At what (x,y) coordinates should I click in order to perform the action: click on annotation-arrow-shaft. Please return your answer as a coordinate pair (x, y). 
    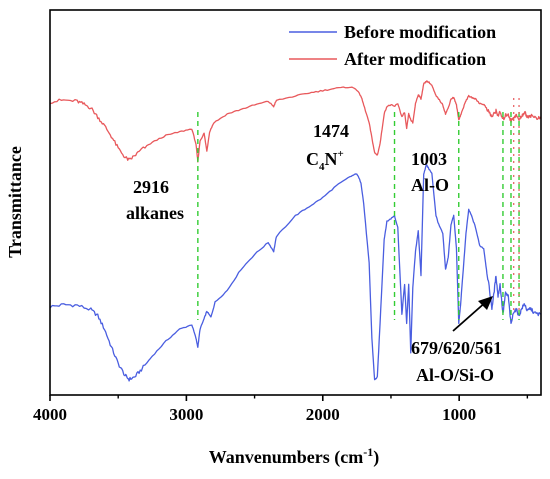
    Looking at the image, I should click on (470, 316).